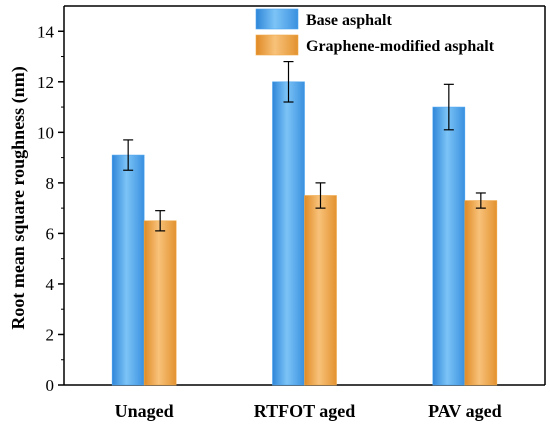 The image size is (550, 428). Describe the element at coordinates (45, 82) in the screenshot. I see `y-tick-label: 12` at that location.